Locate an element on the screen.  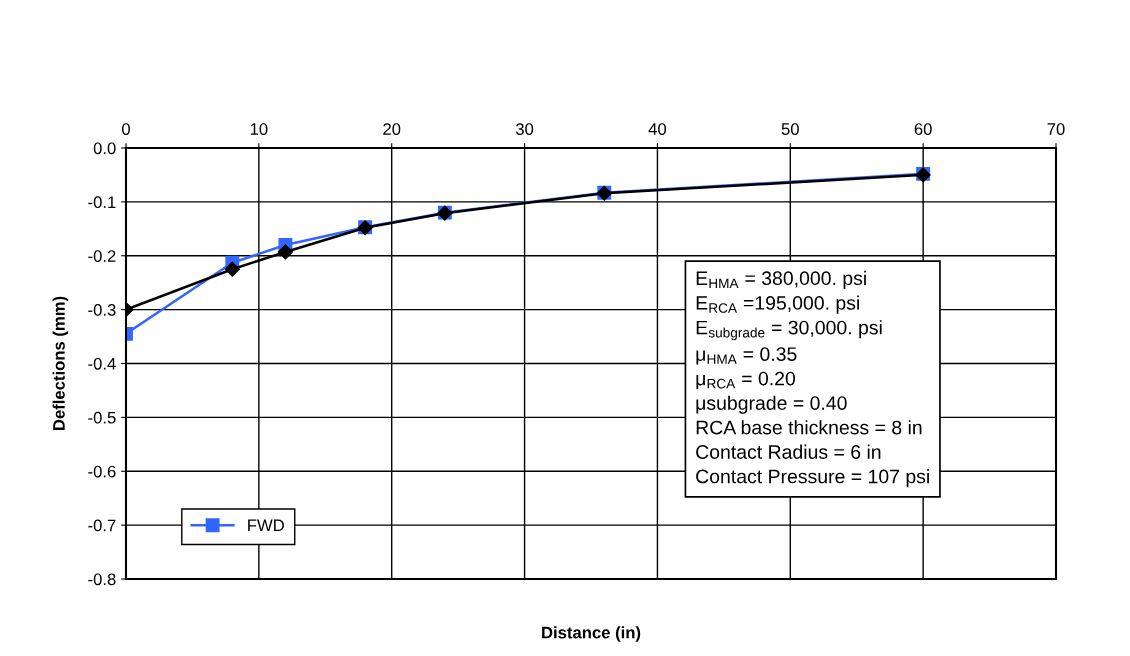
annotation: Contact Pressure = 107 psi is located at coordinates (812, 478).